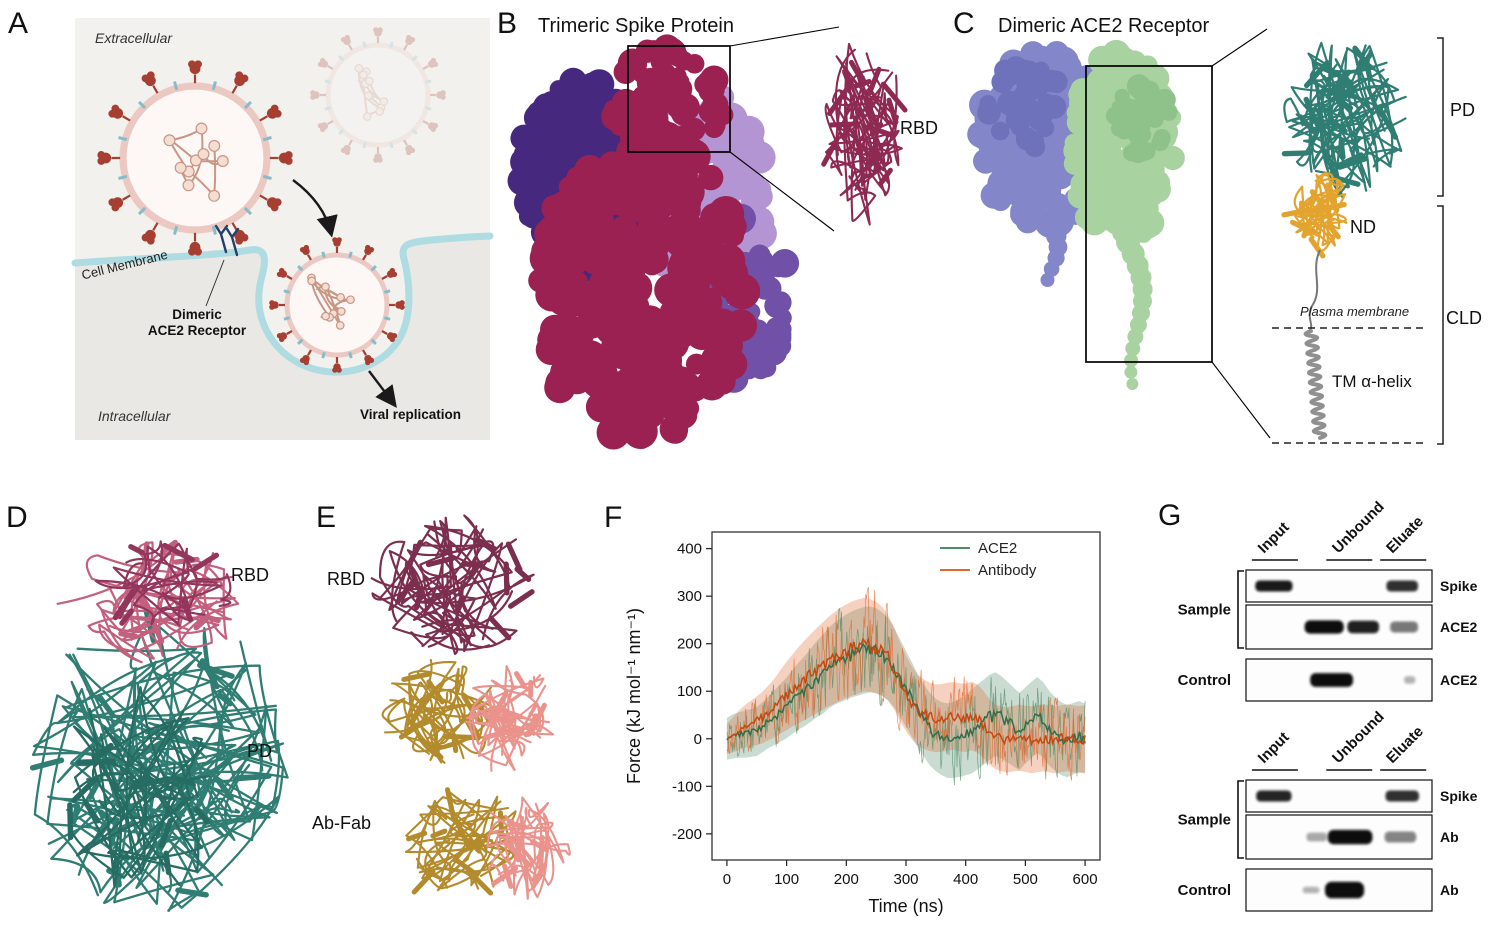  What do you see at coordinates (965, 879) in the screenshot?
I see `x-tick-label: 400` at bounding box center [965, 879].